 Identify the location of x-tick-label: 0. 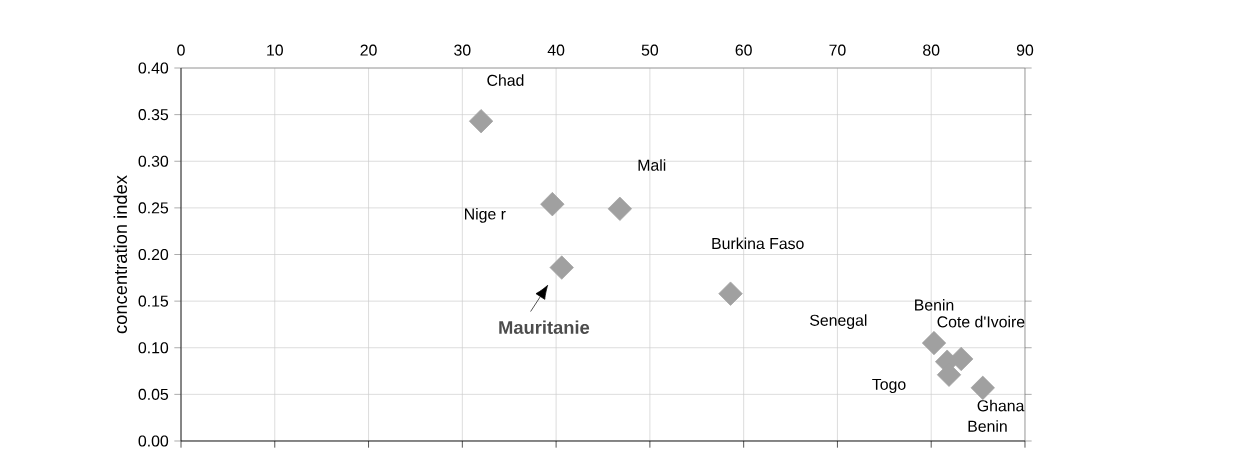
(181, 50).